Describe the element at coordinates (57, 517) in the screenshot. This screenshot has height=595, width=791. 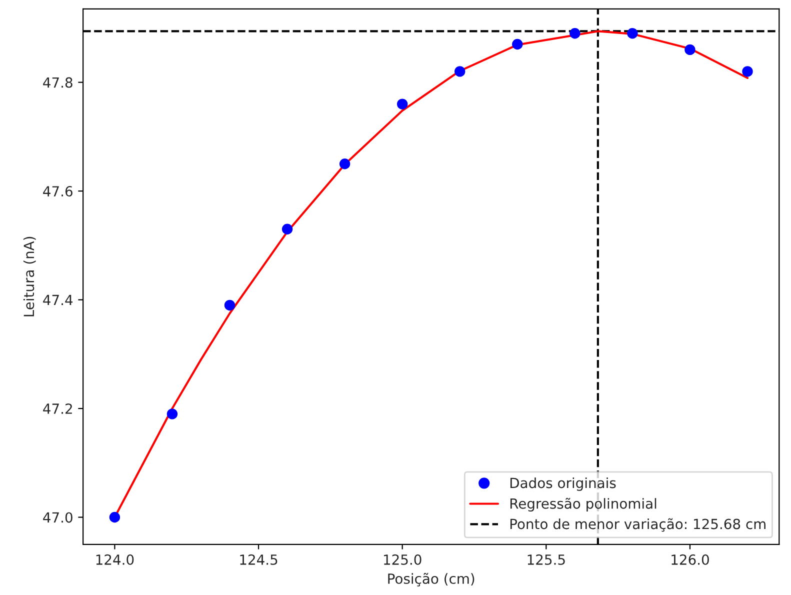
I see `y-tick-label: 47.0` at that location.